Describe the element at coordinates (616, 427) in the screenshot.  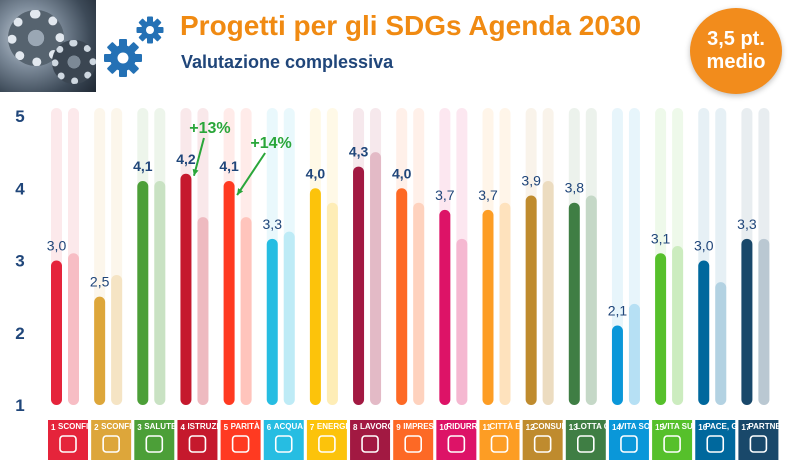
I see `sdg-tile-number: 14` at that location.